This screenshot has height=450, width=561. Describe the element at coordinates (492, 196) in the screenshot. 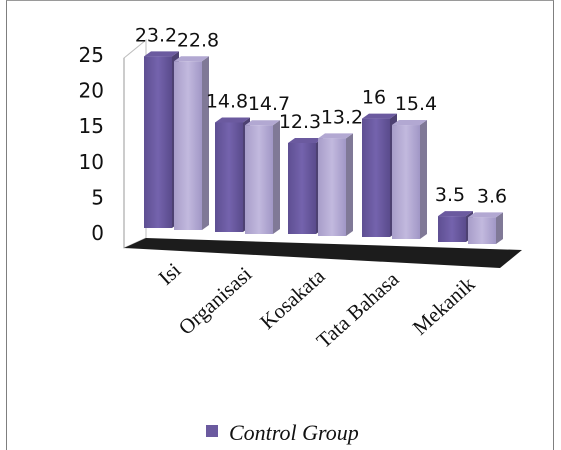

I see `data-label: 3.6` at that location.